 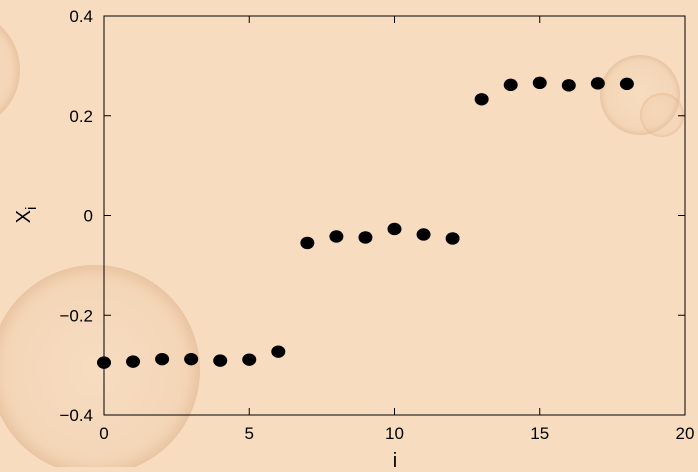 What do you see at coordinates (76, 315) in the screenshot?
I see `y-tick-label: −0.2` at bounding box center [76, 315].